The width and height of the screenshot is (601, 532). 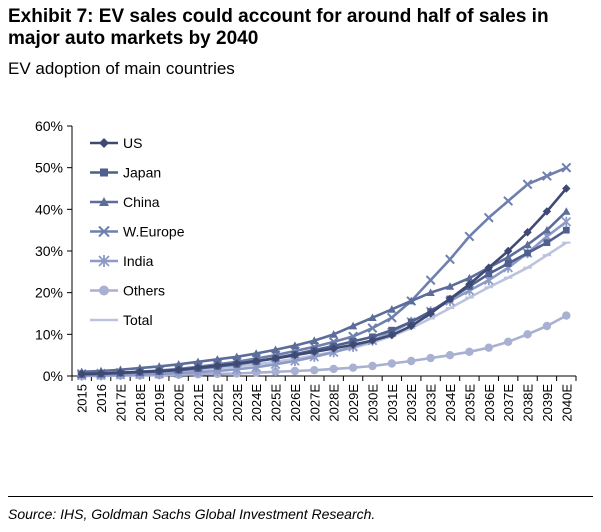 I want to click on x-tick-label: 2037E, so click(x=508, y=403).